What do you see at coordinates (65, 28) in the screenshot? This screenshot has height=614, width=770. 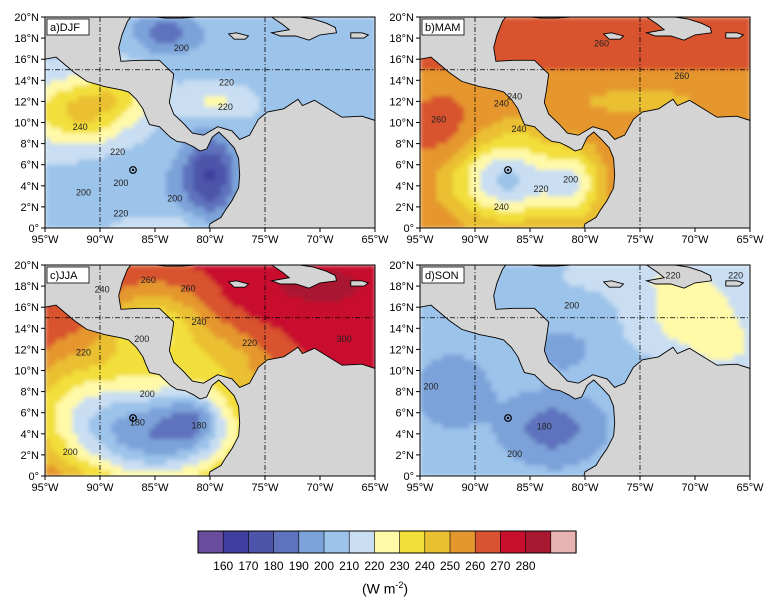 I see `panel-label: a)DJF` at bounding box center [65, 28].